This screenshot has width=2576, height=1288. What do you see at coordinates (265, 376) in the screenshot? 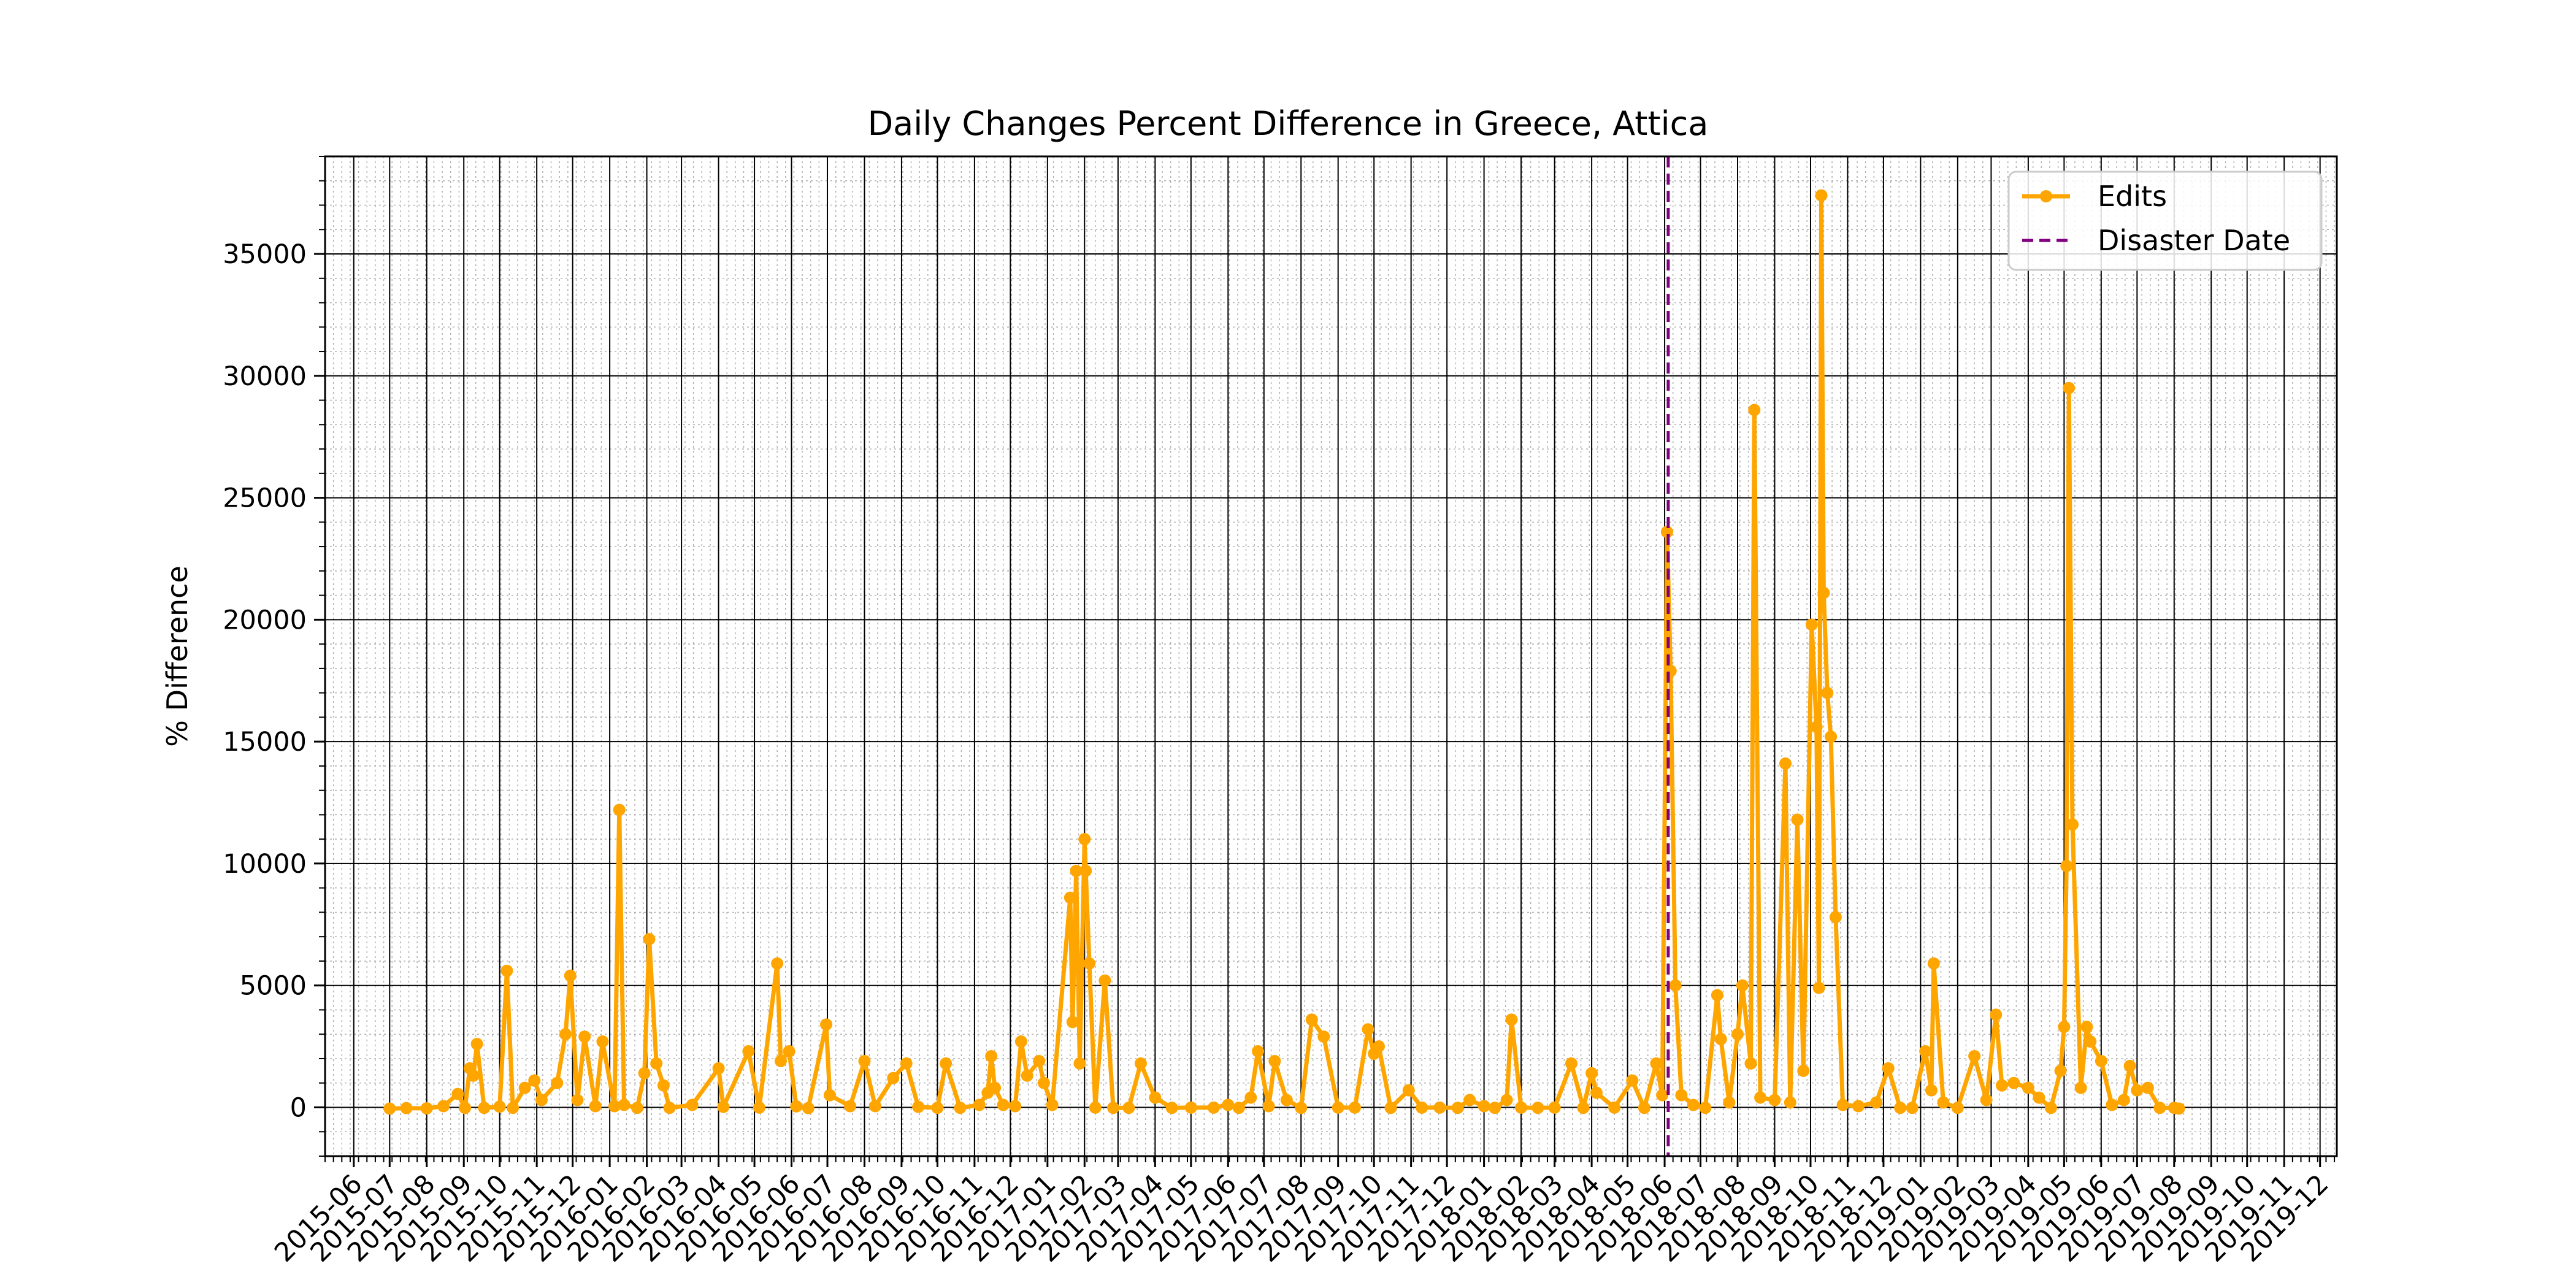
I see `y-tick-label: 30000` at bounding box center [265, 376].